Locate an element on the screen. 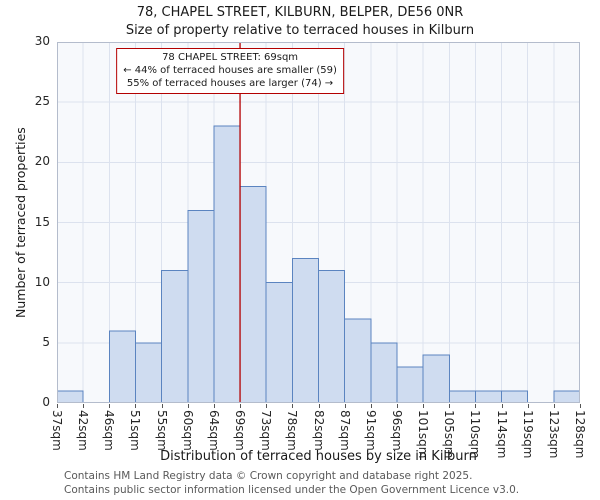 This screenshot has width=600, height=500. x-tick-label: 96sqm is located at coordinates (396, 430).